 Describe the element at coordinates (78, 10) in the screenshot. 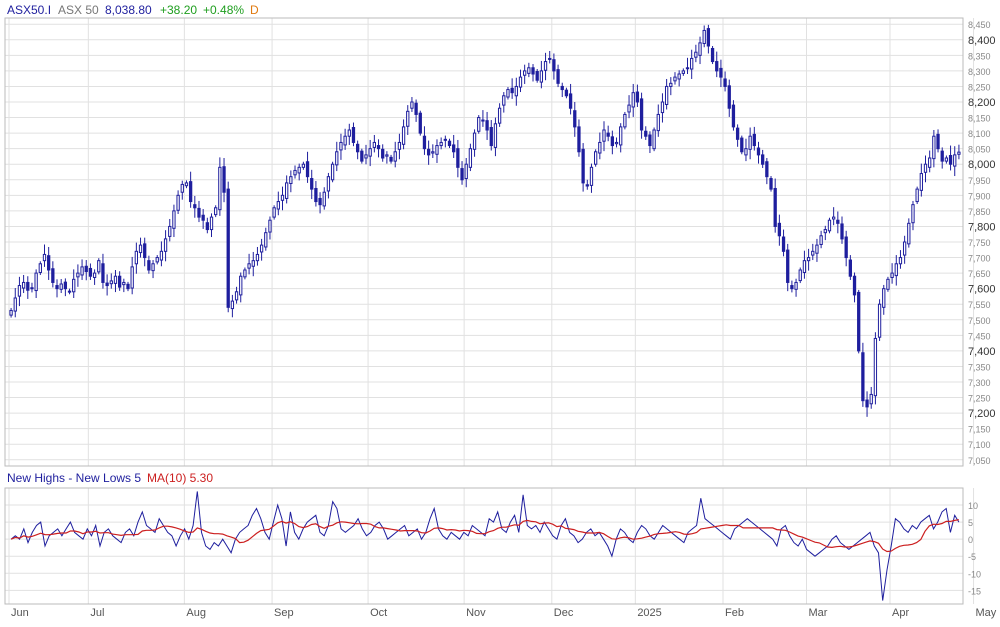

I see `header-name: ASX 50` at that location.